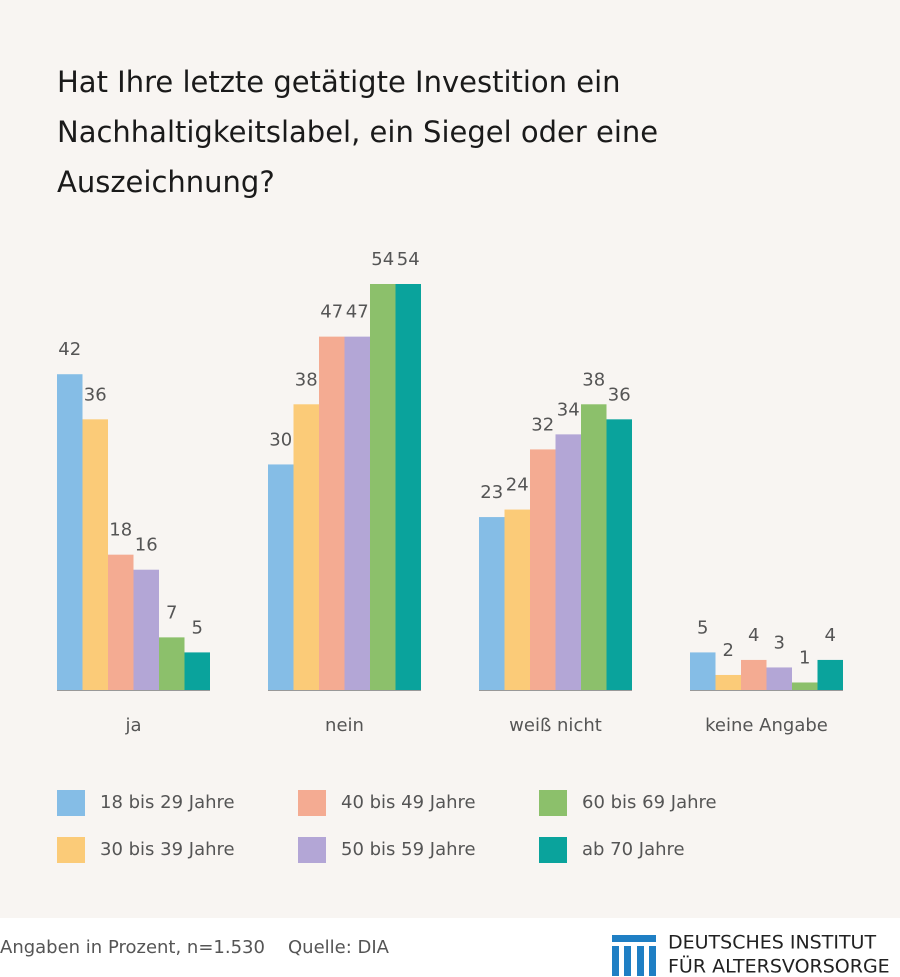  Describe the element at coordinates (491, 492) in the screenshot. I see `value-label: 23` at that location.